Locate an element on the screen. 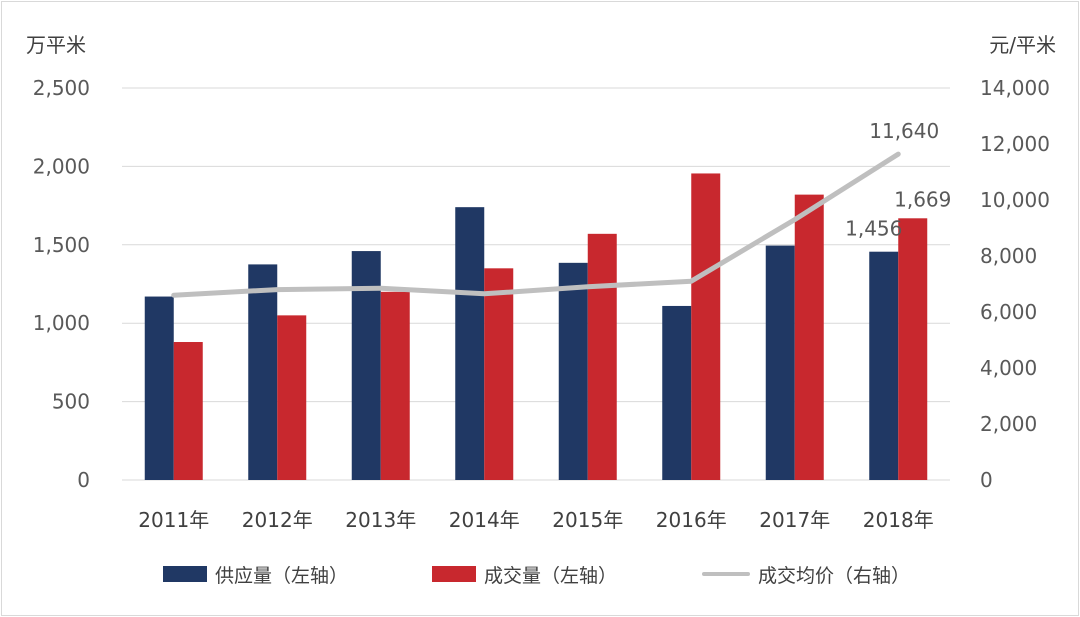 This screenshot has height=617, width=1080. right-axis-unit: 元/平米 is located at coordinates (1022, 45).